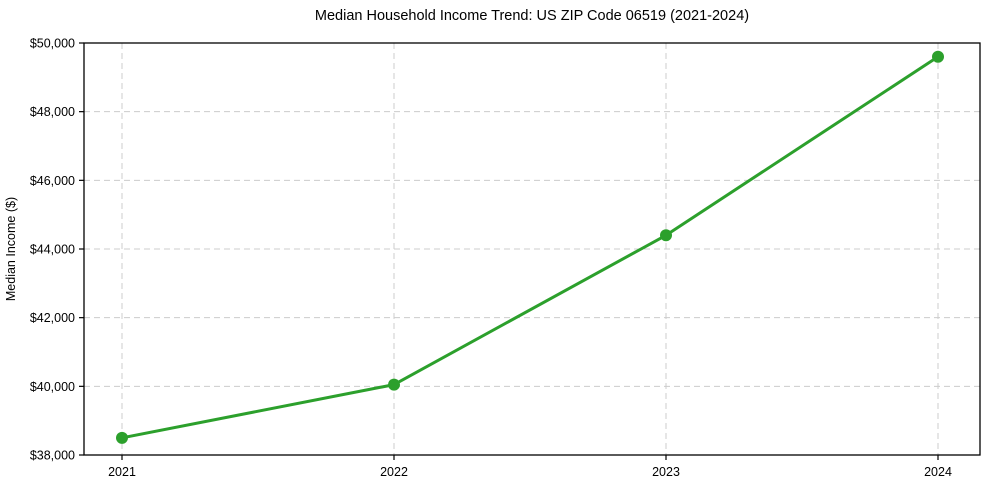 This screenshot has width=989, height=490. Describe the element at coordinates (52, 318) in the screenshot. I see `y-tick-label: $42,000` at that location.